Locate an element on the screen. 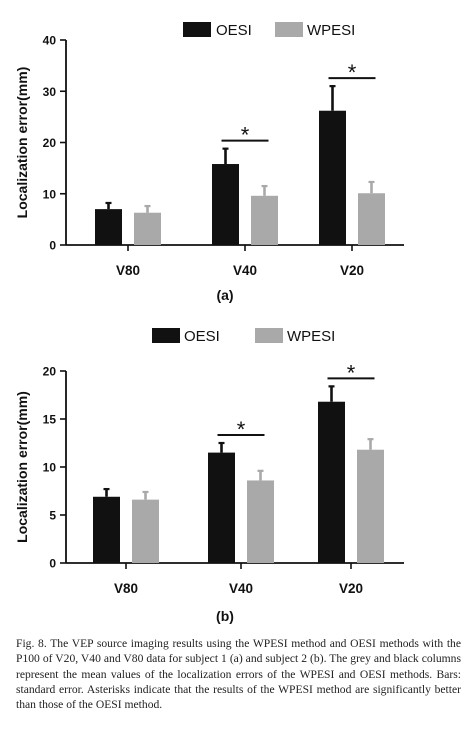 The height and width of the screenshot is (744, 474). panel-label: (b) is located at coordinates (225, 616).